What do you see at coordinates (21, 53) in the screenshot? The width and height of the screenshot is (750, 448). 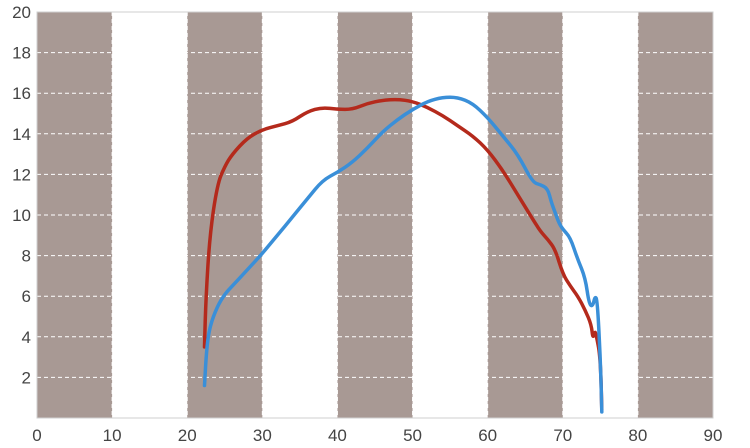 I see `y-tick-label: 18` at bounding box center [21, 53].